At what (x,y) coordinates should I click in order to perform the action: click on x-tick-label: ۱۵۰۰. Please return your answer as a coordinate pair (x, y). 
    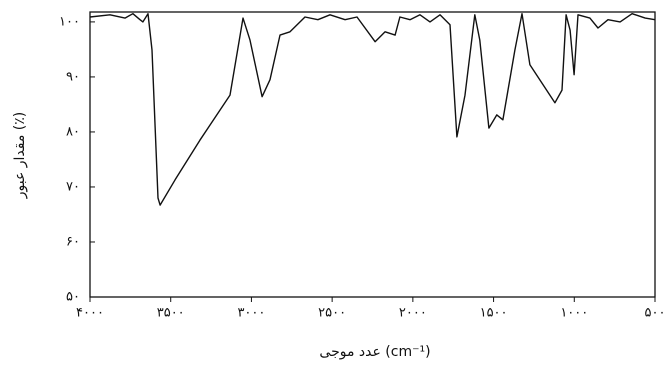
    Looking at the image, I should click on (494, 313).